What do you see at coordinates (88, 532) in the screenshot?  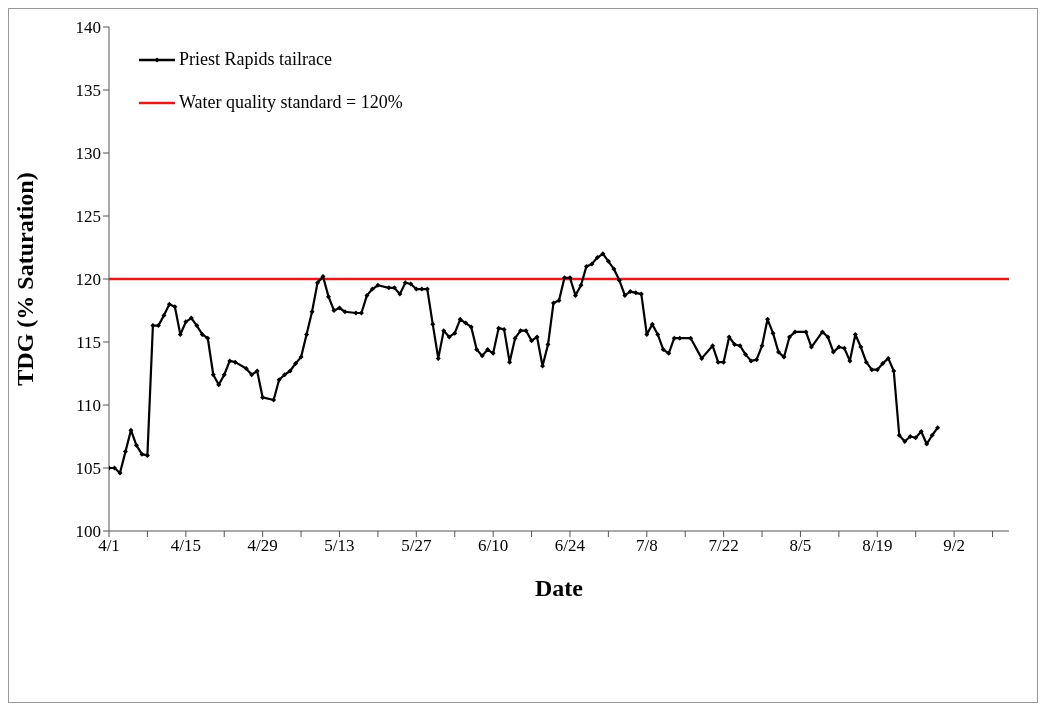 I see `y-tick-label: 100` at bounding box center [88, 532].